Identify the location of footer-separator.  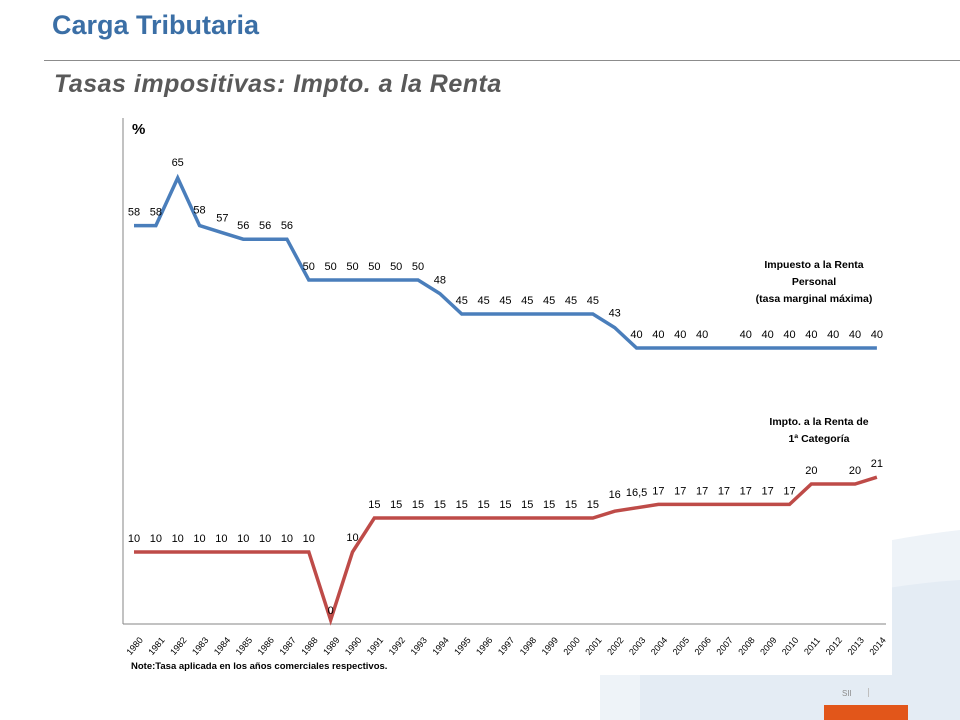
(868, 692).